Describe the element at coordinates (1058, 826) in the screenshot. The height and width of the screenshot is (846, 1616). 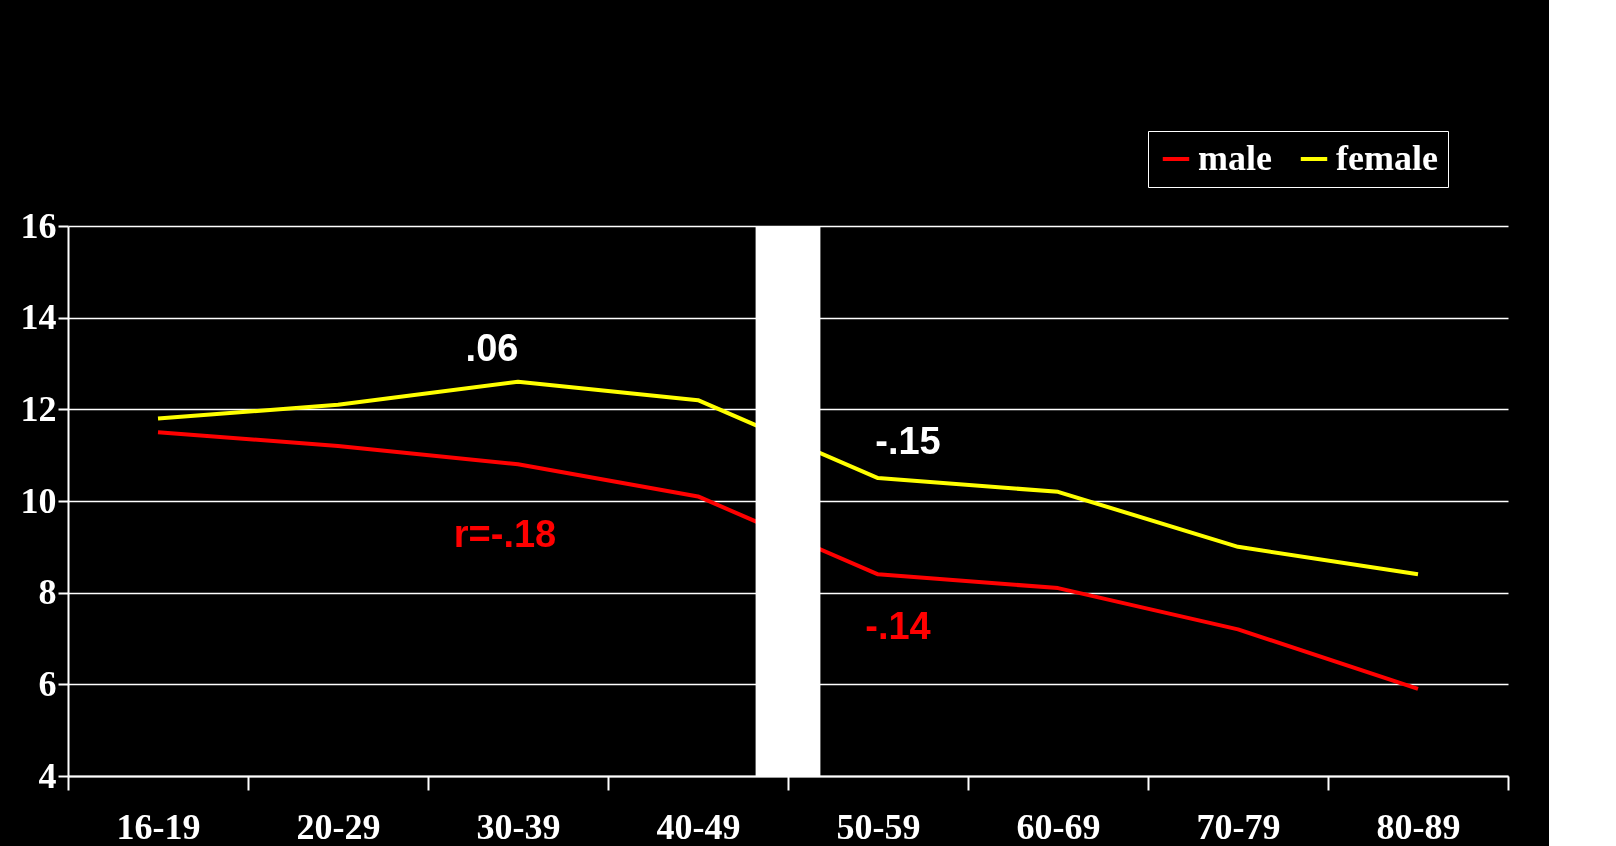
I see `x-tick-label: 60-69` at that location.